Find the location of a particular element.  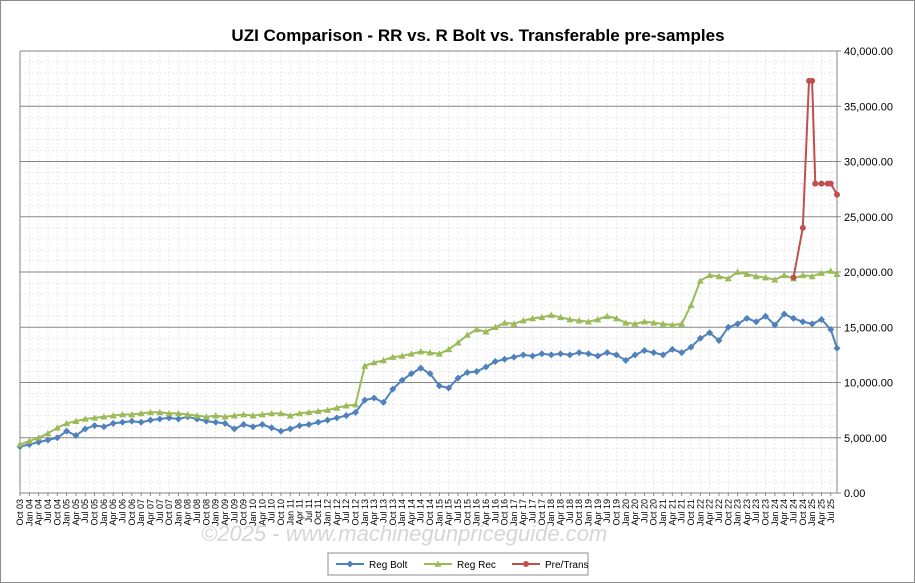

x-tick-label: Oct 14 is located at coordinates (430, 512).